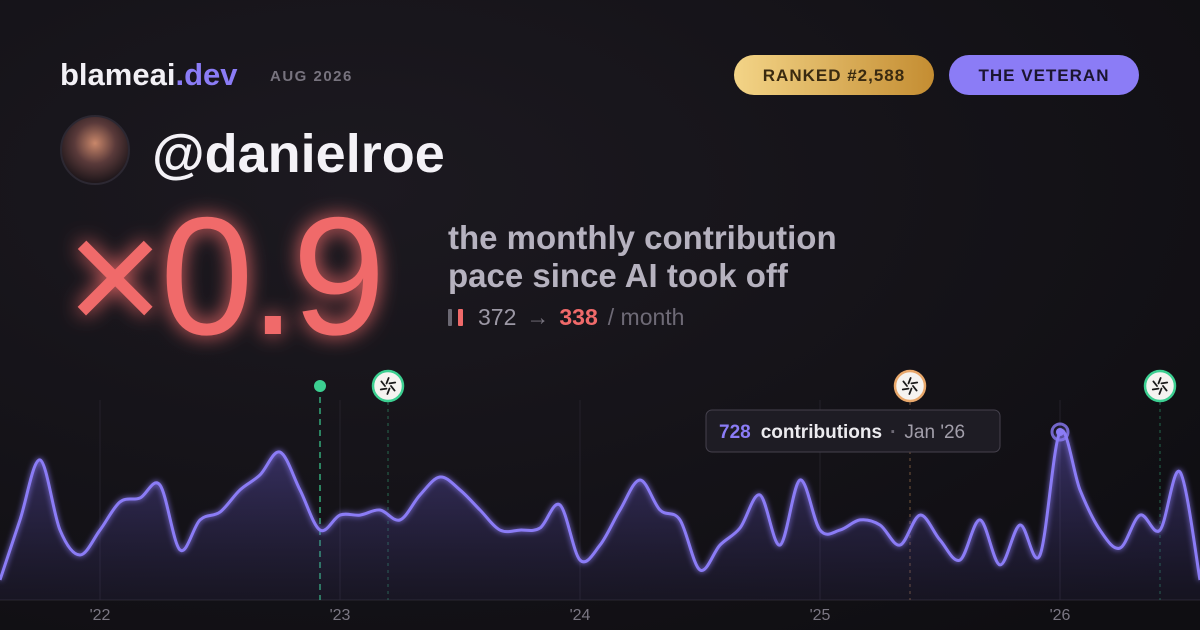  I want to click on brand: blameai.dev, so click(149, 74).